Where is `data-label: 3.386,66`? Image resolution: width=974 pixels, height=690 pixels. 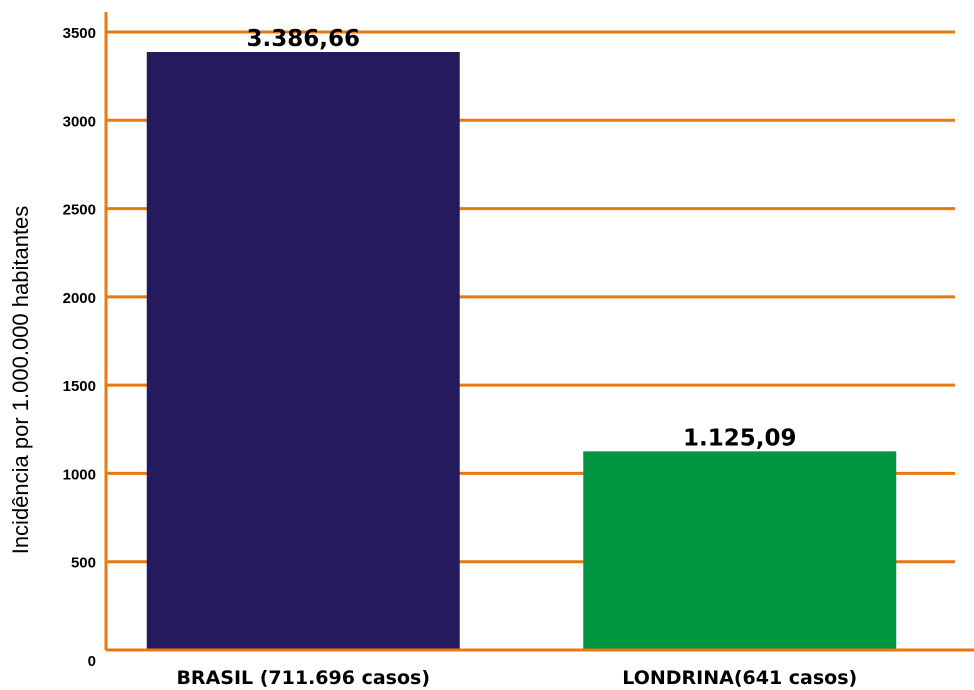 data-label: 3.386,66 is located at coordinates (304, 39).